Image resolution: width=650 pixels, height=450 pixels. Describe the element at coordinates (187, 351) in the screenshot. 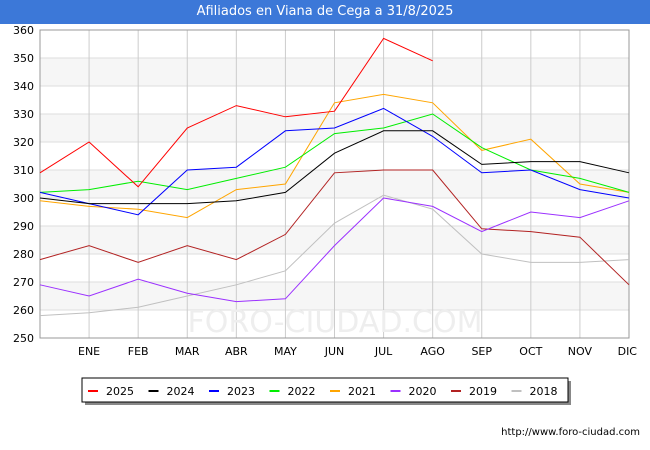

I see `x-tick-label: MAR` at that location.